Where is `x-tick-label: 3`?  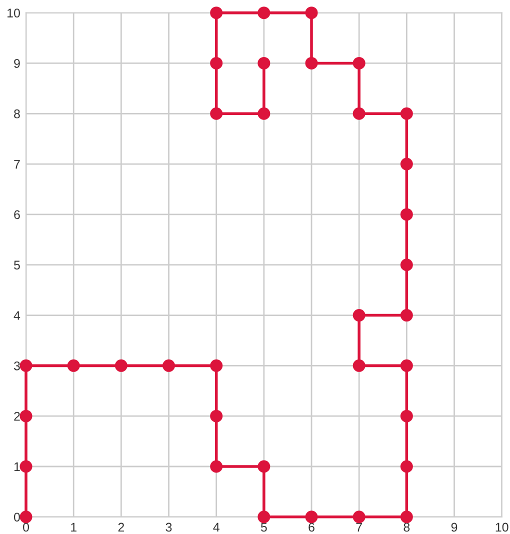
x-tick-label: 3 is located at coordinates (169, 527).